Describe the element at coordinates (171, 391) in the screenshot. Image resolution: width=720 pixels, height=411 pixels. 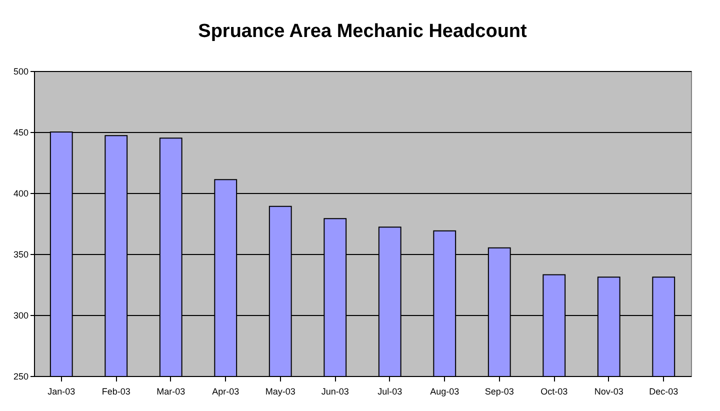
I see `x-tick-label: Mar-03` at that location.